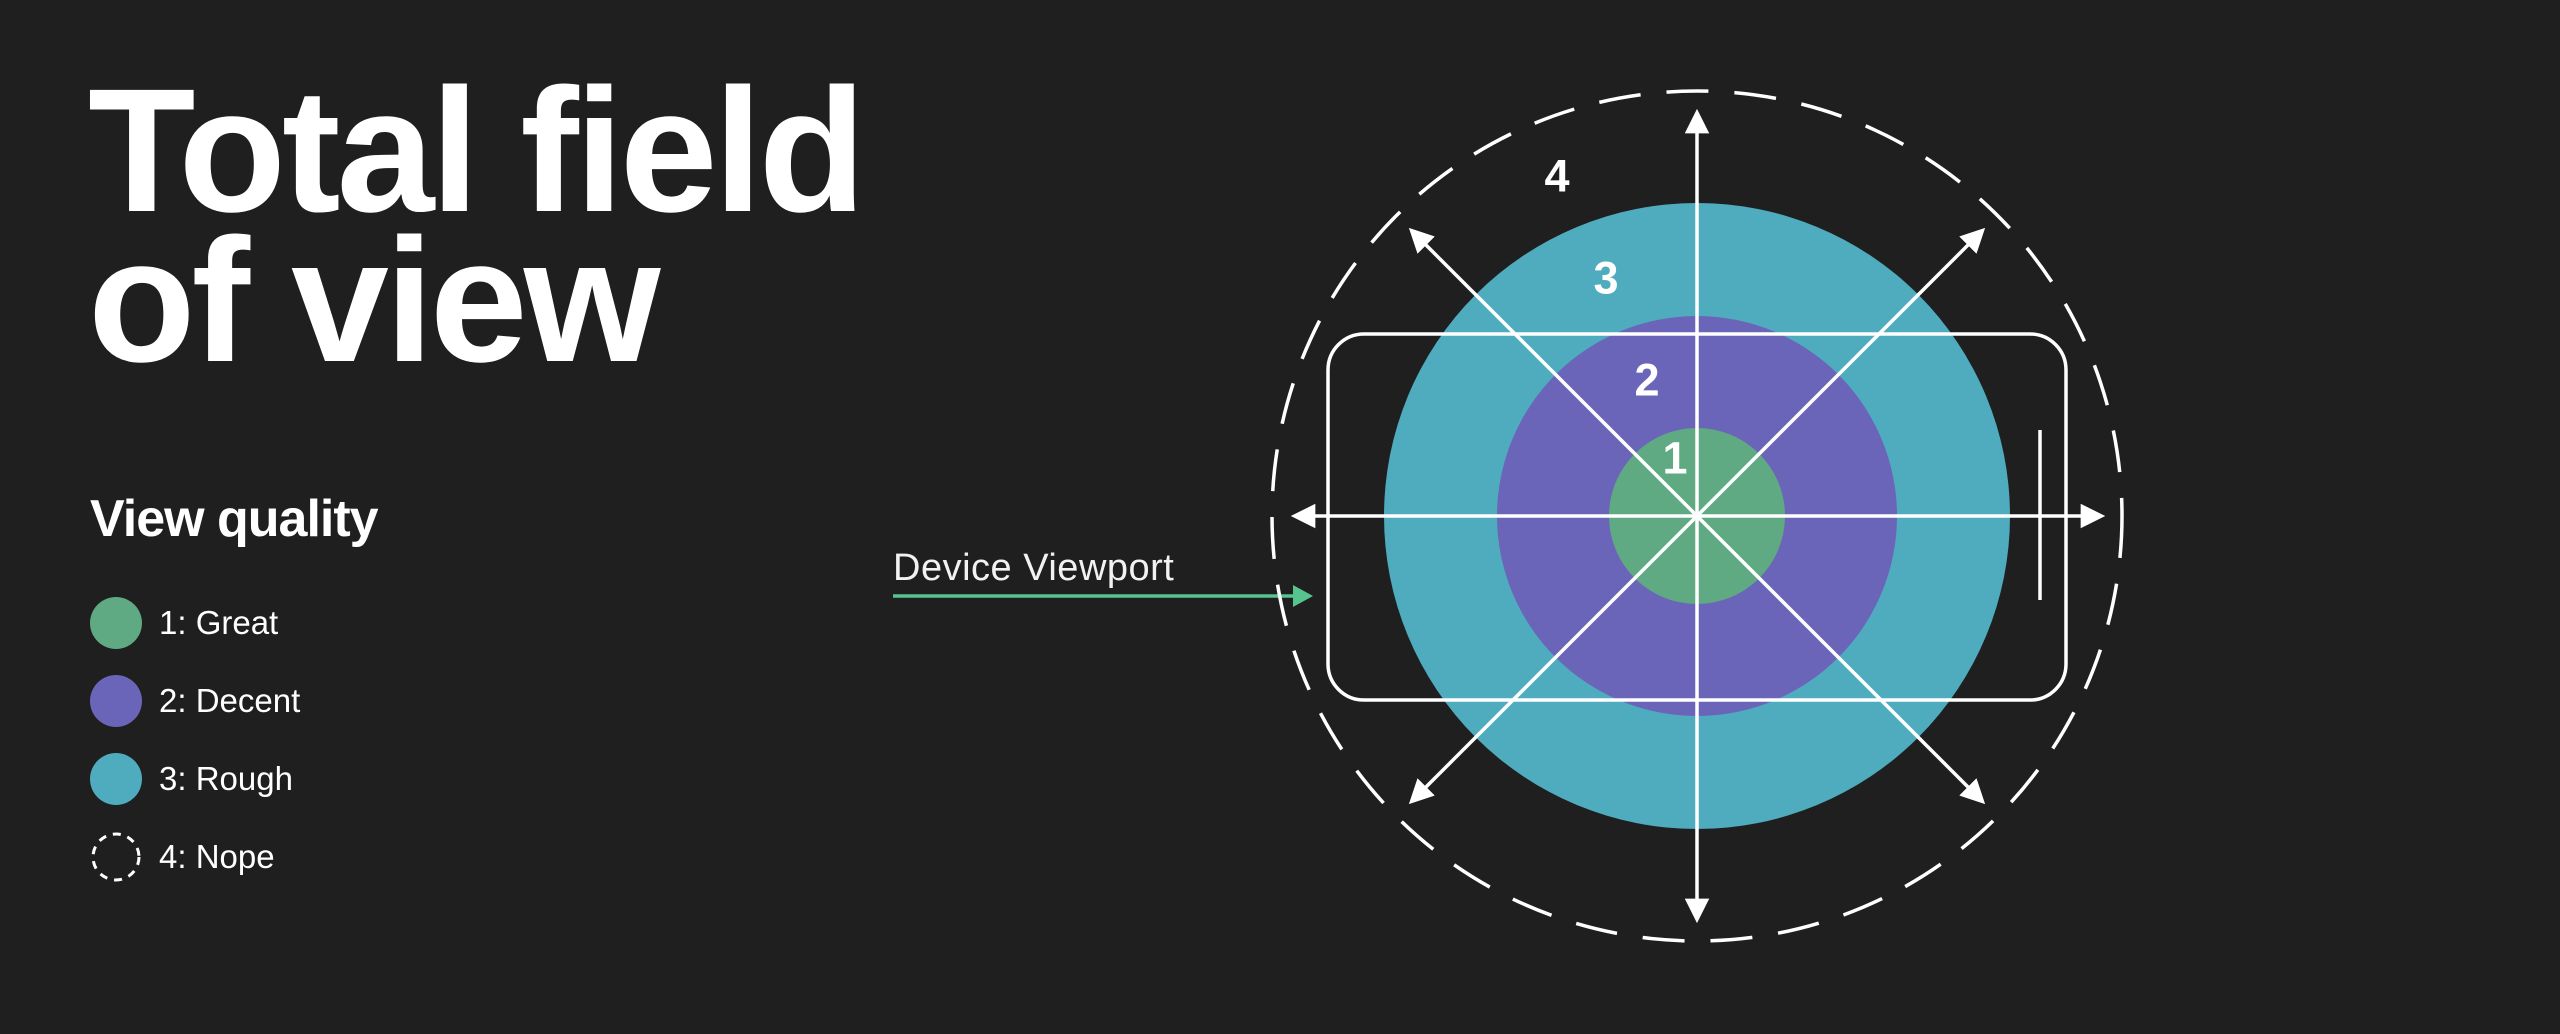 Image resolution: width=2560 pixels, height=1034 pixels. I want to click on great-color-dot, so click(116, 623).